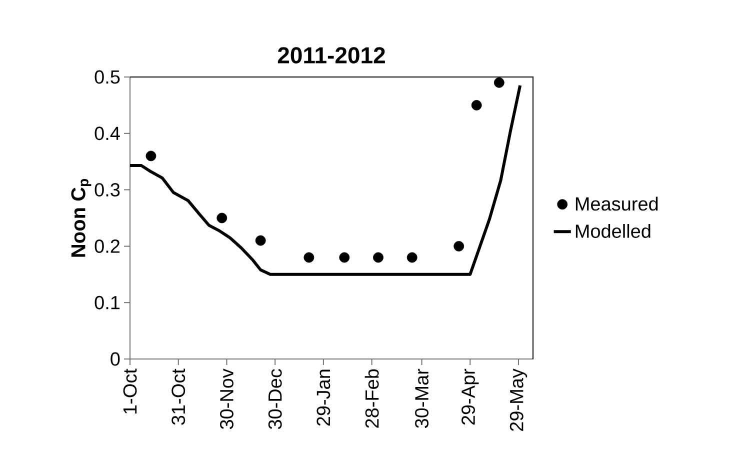  What do you see at coordinates (371, 398) in the screenshot?
I see `x-tick-label: 28-Feb` at bounding box center [371, 398].